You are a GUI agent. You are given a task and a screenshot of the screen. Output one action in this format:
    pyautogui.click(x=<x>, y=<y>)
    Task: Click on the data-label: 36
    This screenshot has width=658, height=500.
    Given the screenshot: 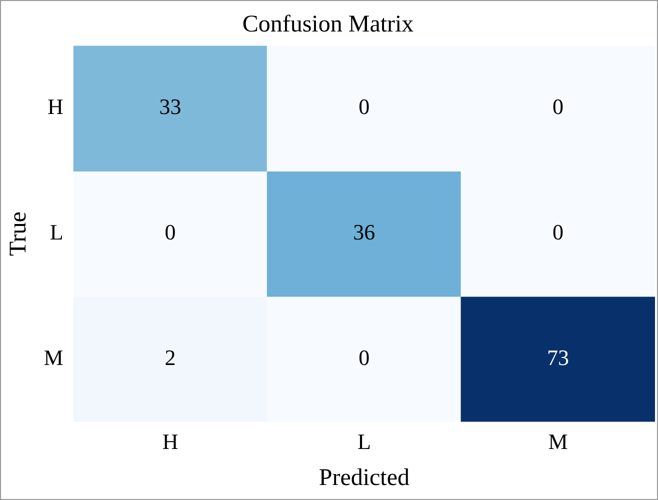 What is the action you would take?
    pyautogui.click(x=364, y=232)
    